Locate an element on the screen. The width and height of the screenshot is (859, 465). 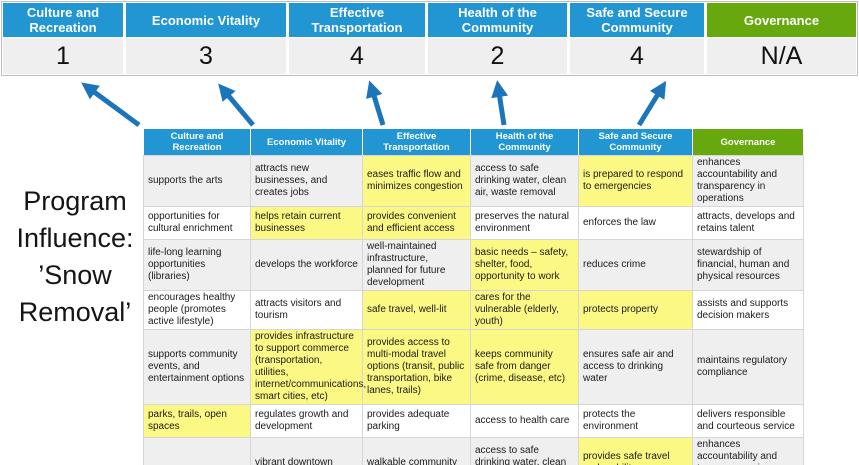
matrix-cell-r7c2: vibrant downtown is located at coordinates (306, 451).